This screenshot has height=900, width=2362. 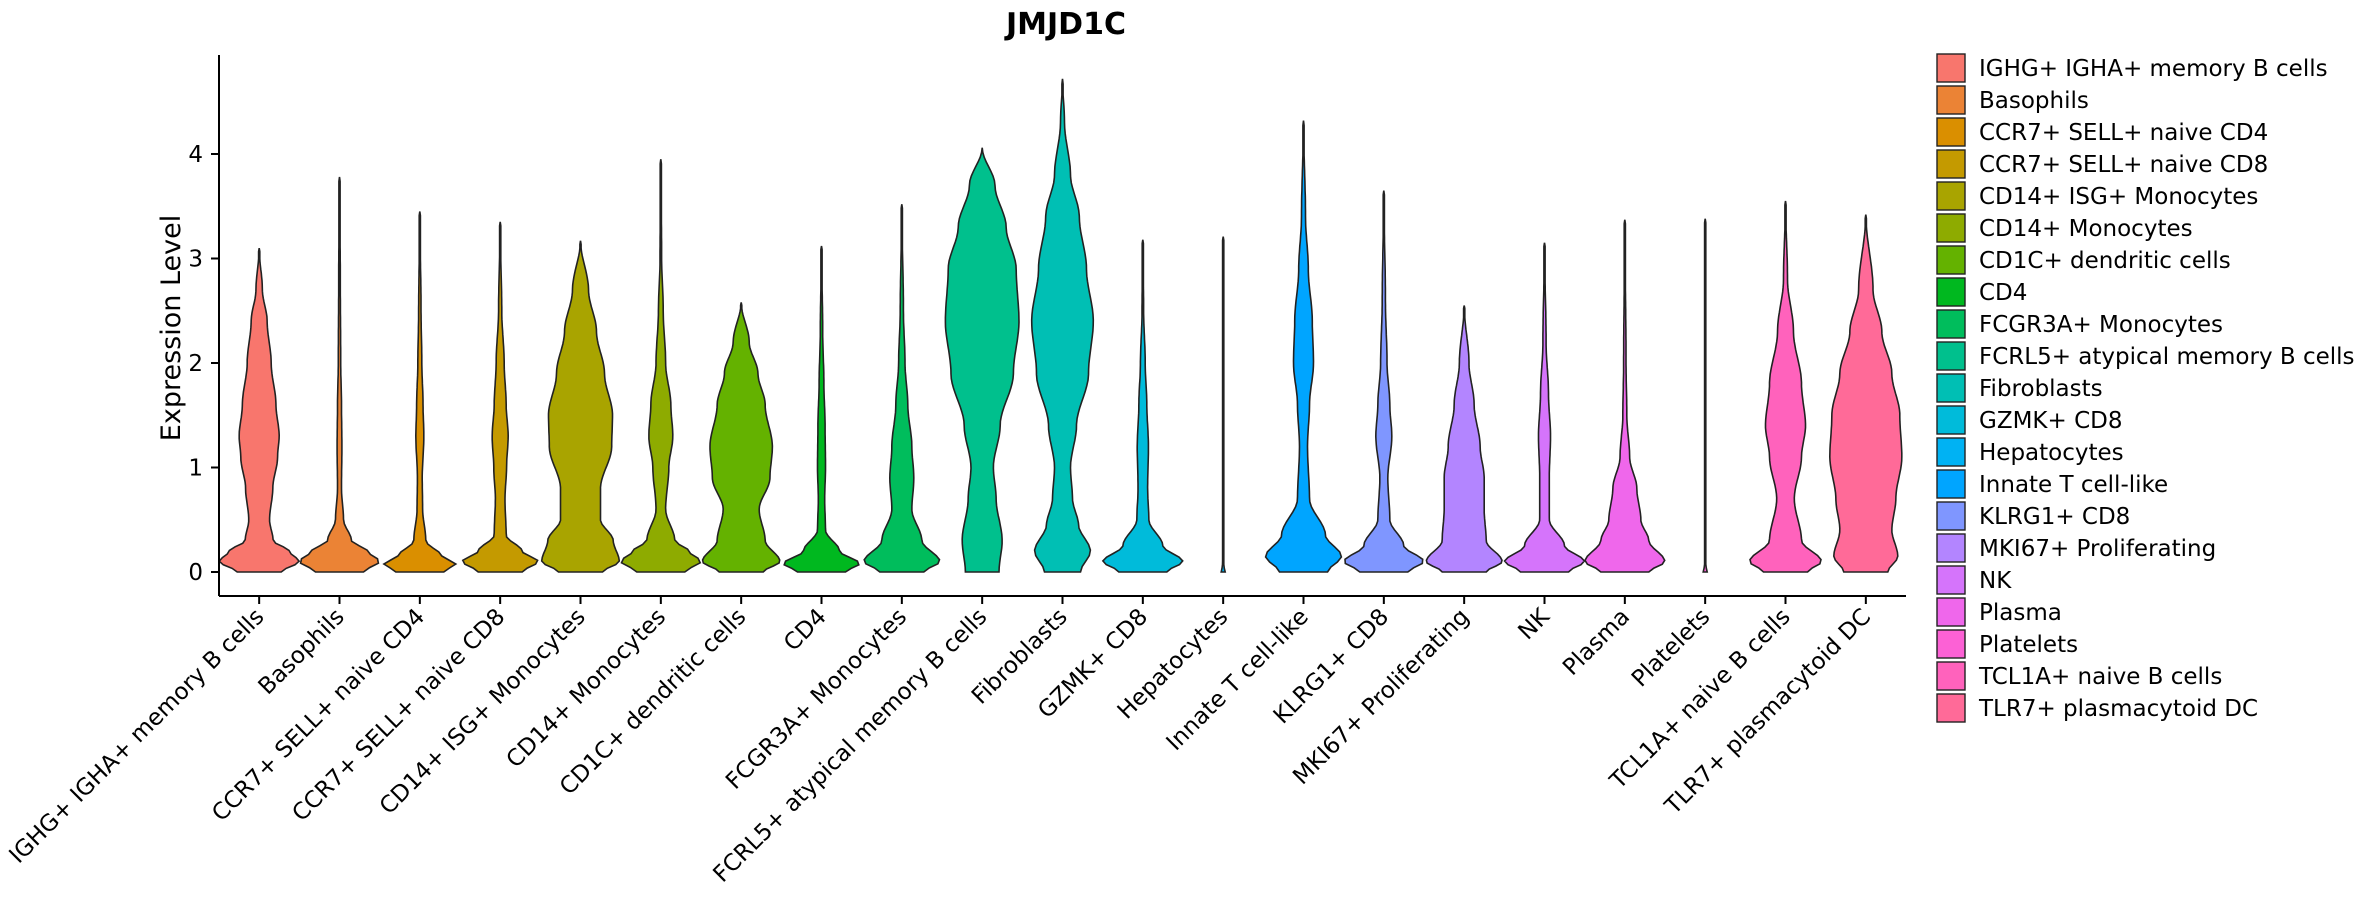 I want to click on legend-label-15: KLRG1+ CD8, so click(x=2054, y=517).